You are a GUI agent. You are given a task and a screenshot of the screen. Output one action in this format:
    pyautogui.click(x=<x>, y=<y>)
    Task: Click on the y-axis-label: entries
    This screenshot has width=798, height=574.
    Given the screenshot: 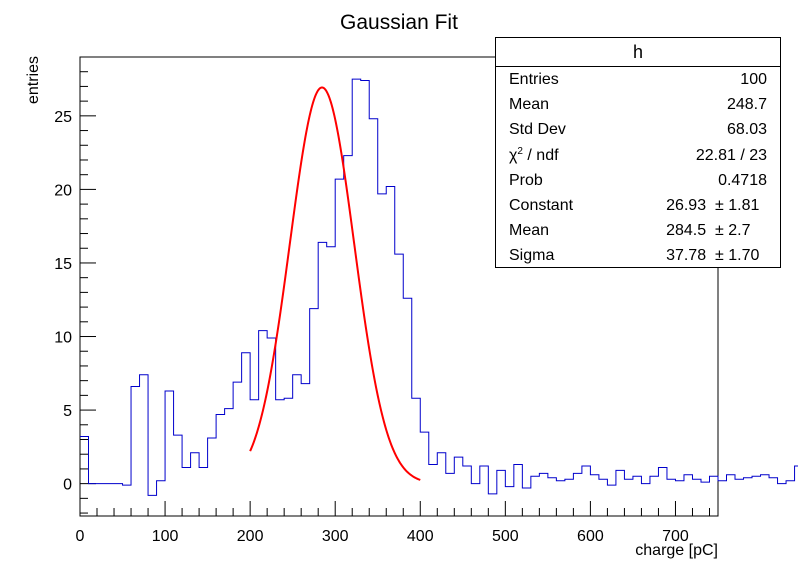 What is the action you would take?
    pyautogui.click(x=33, y=80)
    